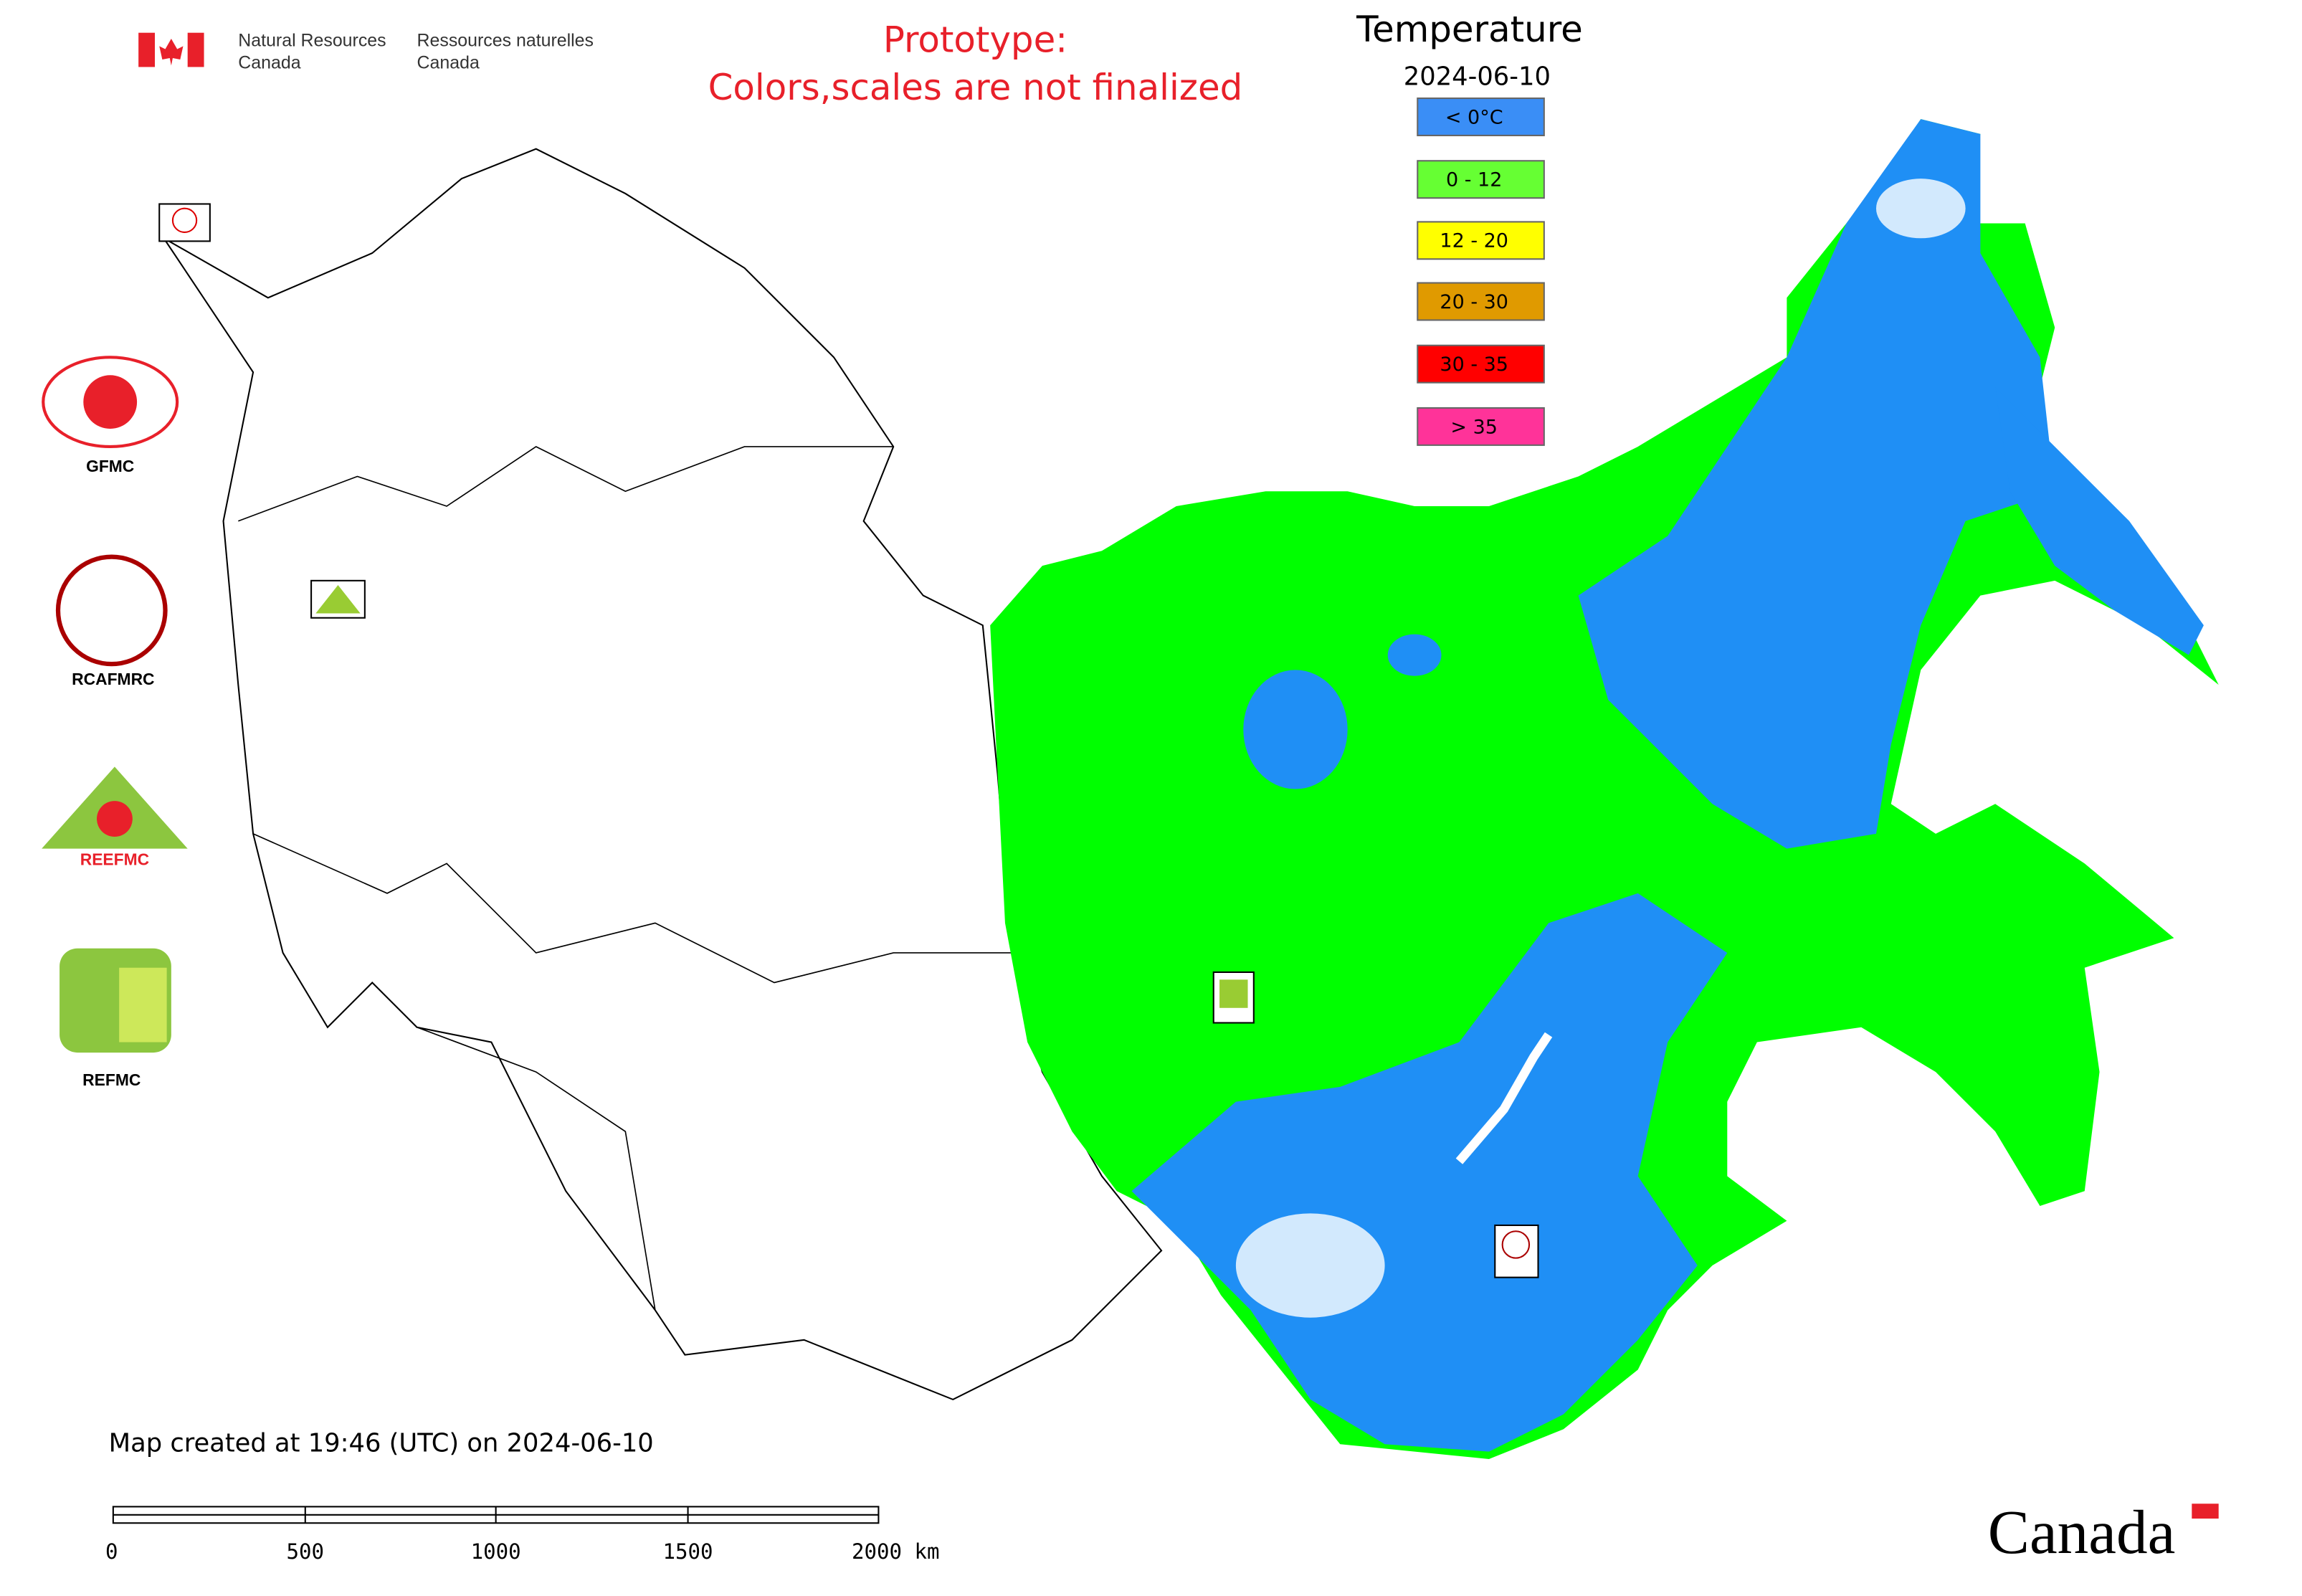 The width and height of the screenshot is (2302, 1596). What do you see at coordinates (306, 1551) in the screenshot?
I see `scale-label: 500` at bounding box center [306, 1551].